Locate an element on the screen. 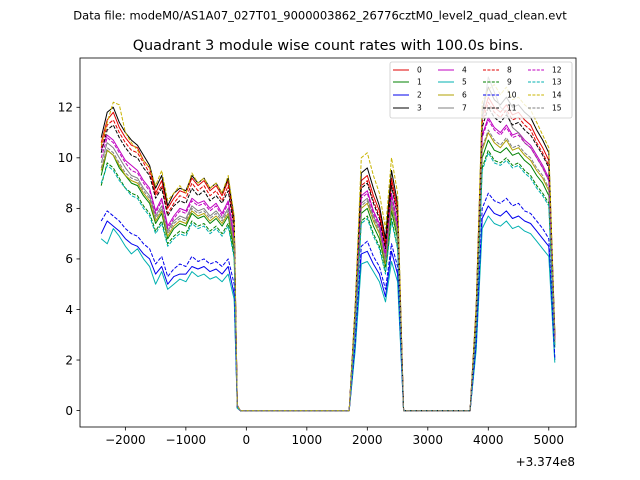 The image size is (640, 480). x-tick-label: 3000 is located at coordinates (428, 440).